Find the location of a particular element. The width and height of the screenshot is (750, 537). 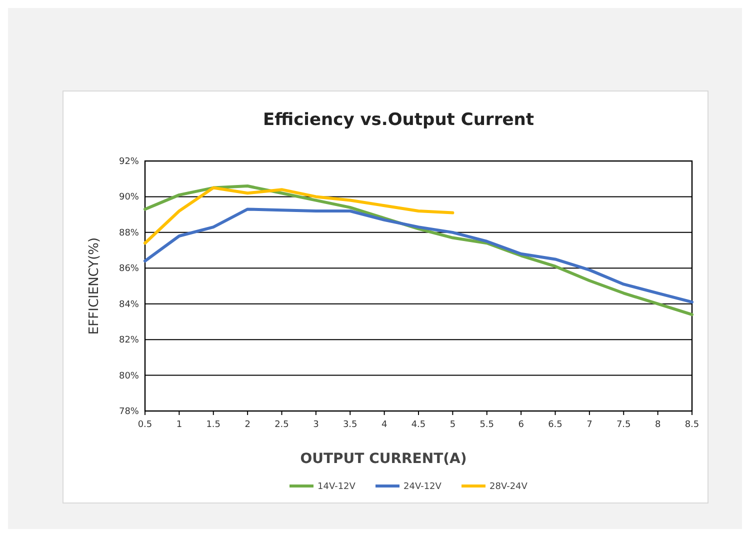

x-tick-label: 3 is located at coordinates (316, 425).